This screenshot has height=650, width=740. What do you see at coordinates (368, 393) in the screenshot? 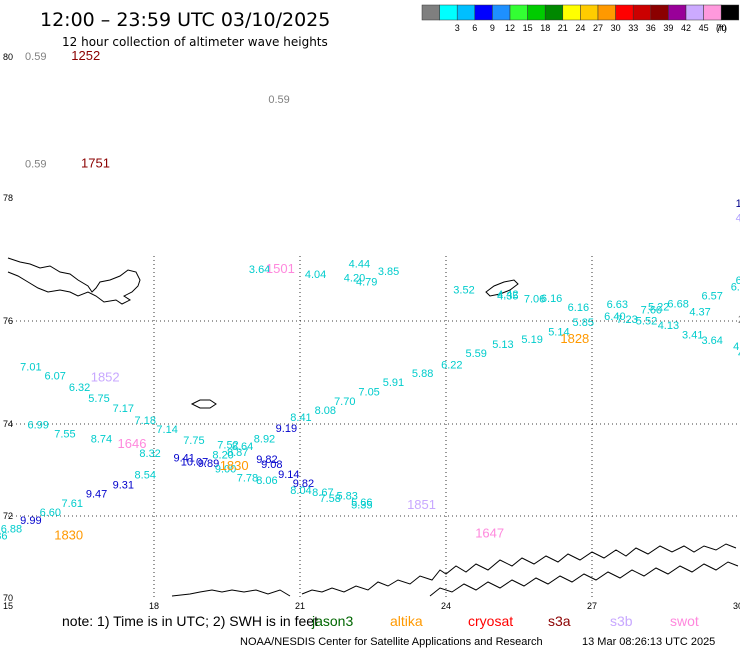
I see `wave-height-value: 7.05` at bounding box center [368, 393].